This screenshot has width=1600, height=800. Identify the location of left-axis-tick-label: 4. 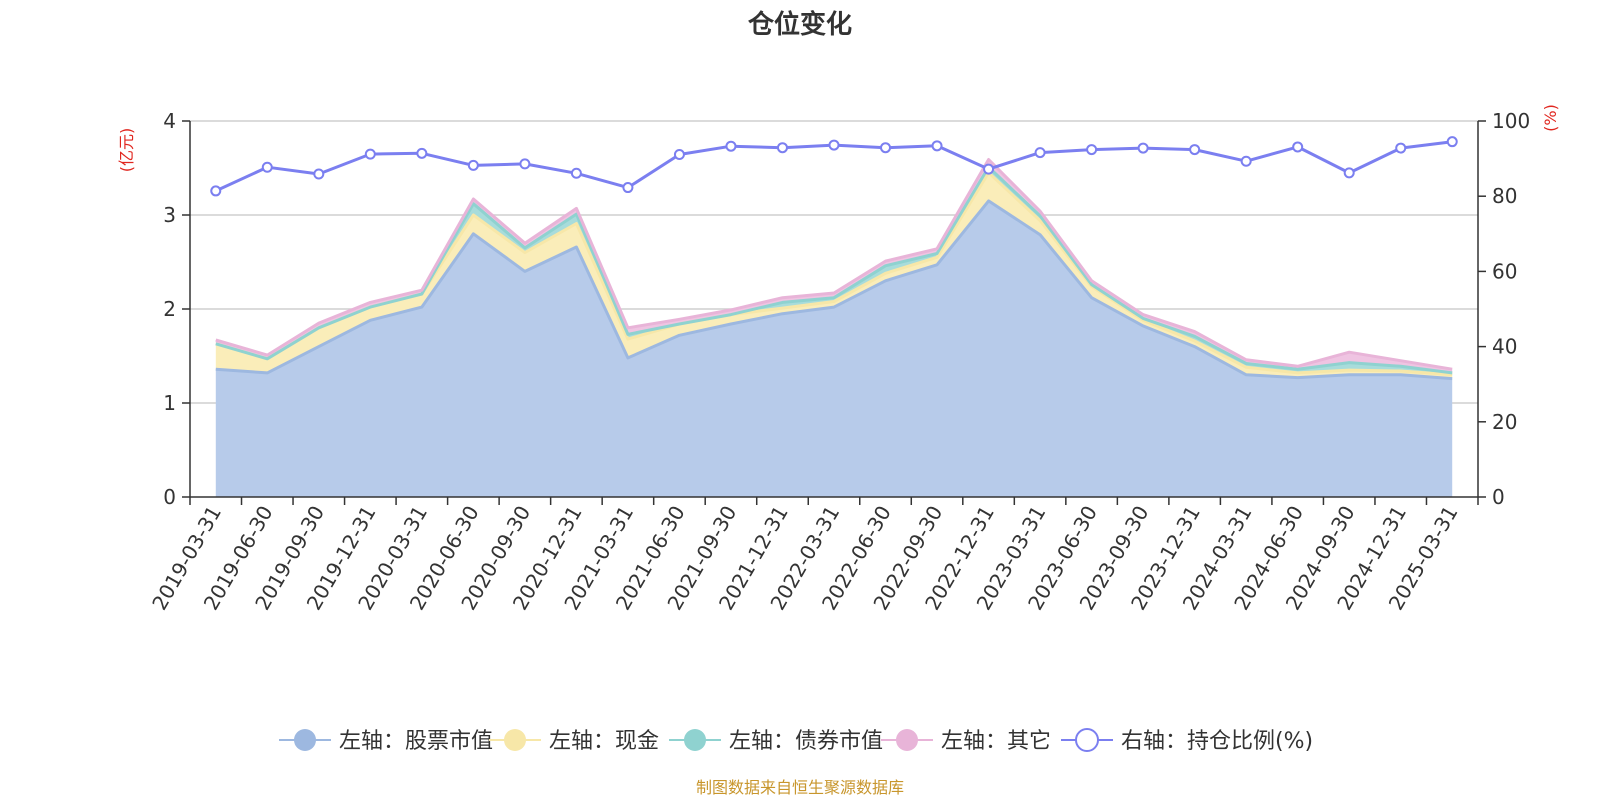
(169, 121).